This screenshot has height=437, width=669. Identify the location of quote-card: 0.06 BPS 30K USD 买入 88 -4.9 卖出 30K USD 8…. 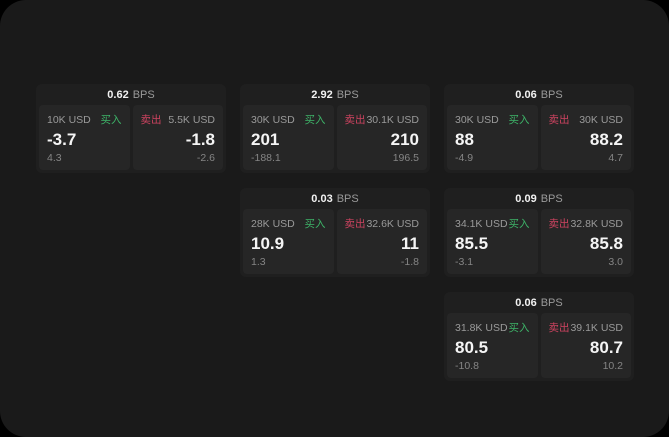
(539, 128).